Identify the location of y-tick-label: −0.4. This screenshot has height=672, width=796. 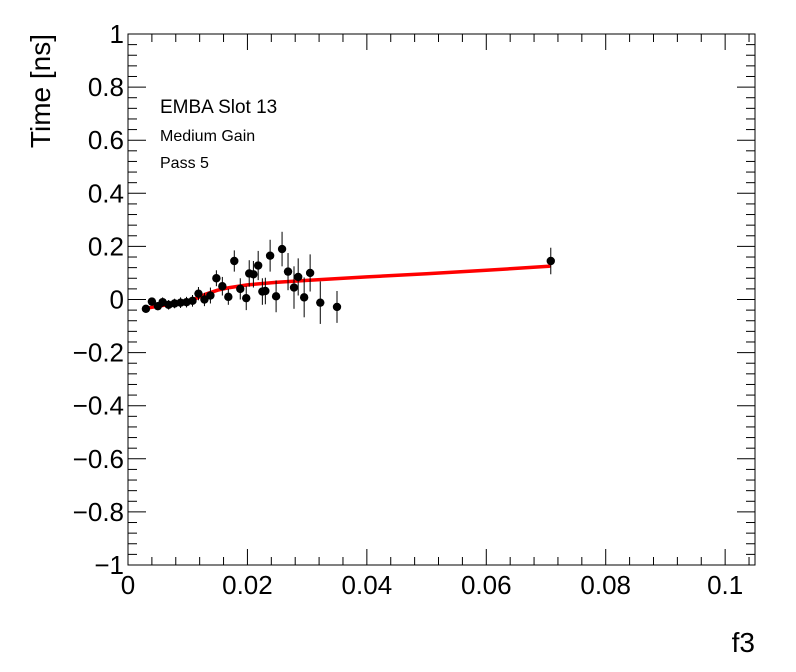
(98, 406).